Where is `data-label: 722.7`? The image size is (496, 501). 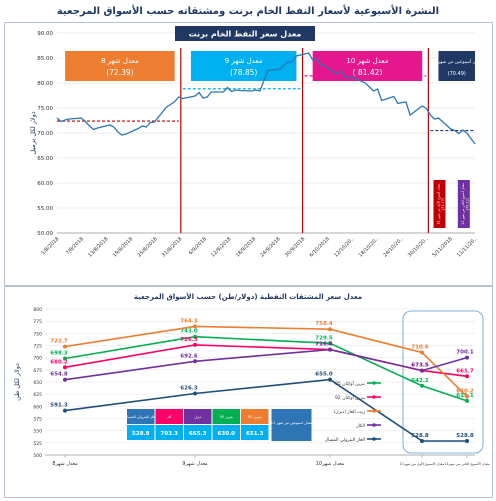
data-label: 722.7 is located at coordinates (59, 342).